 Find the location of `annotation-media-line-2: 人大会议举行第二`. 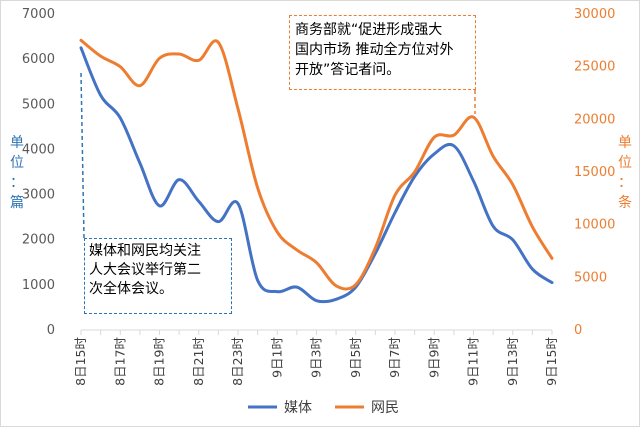

annotation-media-line-2: 人大会议举行第二 is located at coordinates (145, 270).